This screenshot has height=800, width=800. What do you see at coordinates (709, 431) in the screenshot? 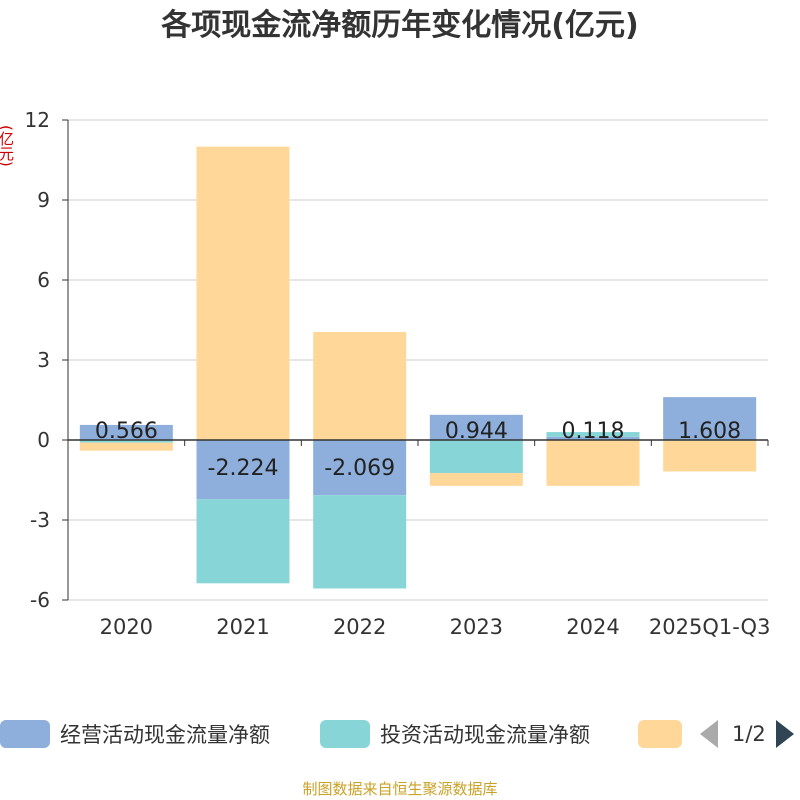
I see `data-label: 1.608` at bounding box center [709, 431].